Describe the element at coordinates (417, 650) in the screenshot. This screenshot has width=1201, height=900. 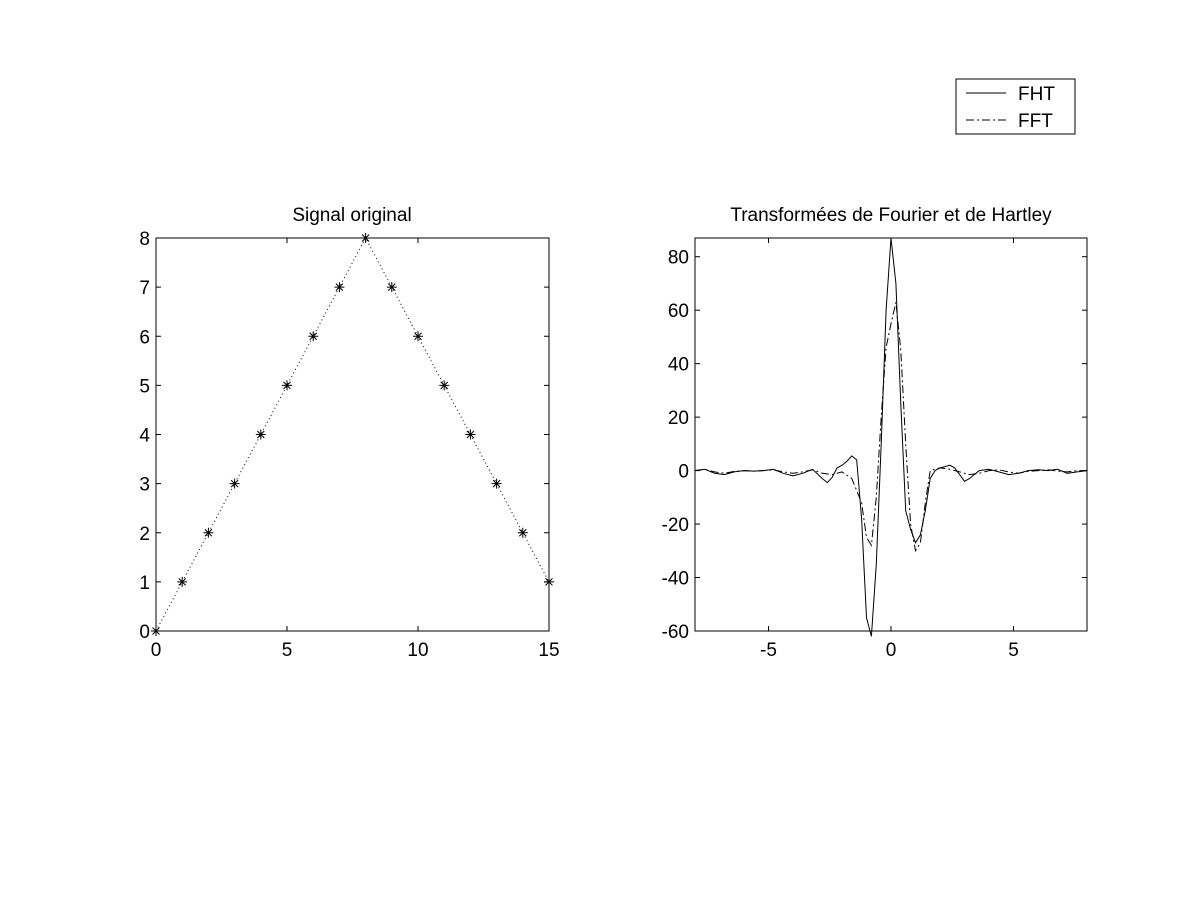
I see `x-tick-label: 10` at that location.